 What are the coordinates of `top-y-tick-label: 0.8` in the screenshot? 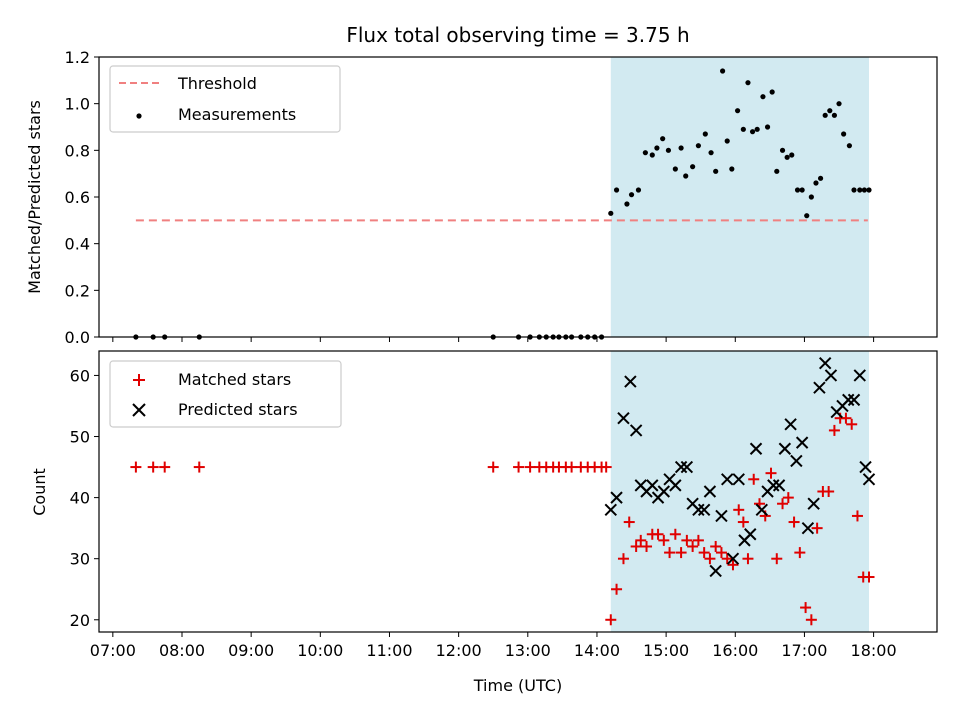 It's located at (77, 150).